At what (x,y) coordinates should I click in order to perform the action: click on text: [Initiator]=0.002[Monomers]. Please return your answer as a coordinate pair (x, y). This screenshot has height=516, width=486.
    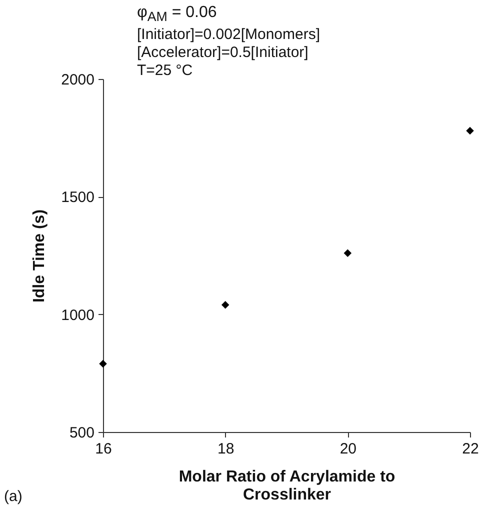
    Looking at the image, I should click on (228, 35).